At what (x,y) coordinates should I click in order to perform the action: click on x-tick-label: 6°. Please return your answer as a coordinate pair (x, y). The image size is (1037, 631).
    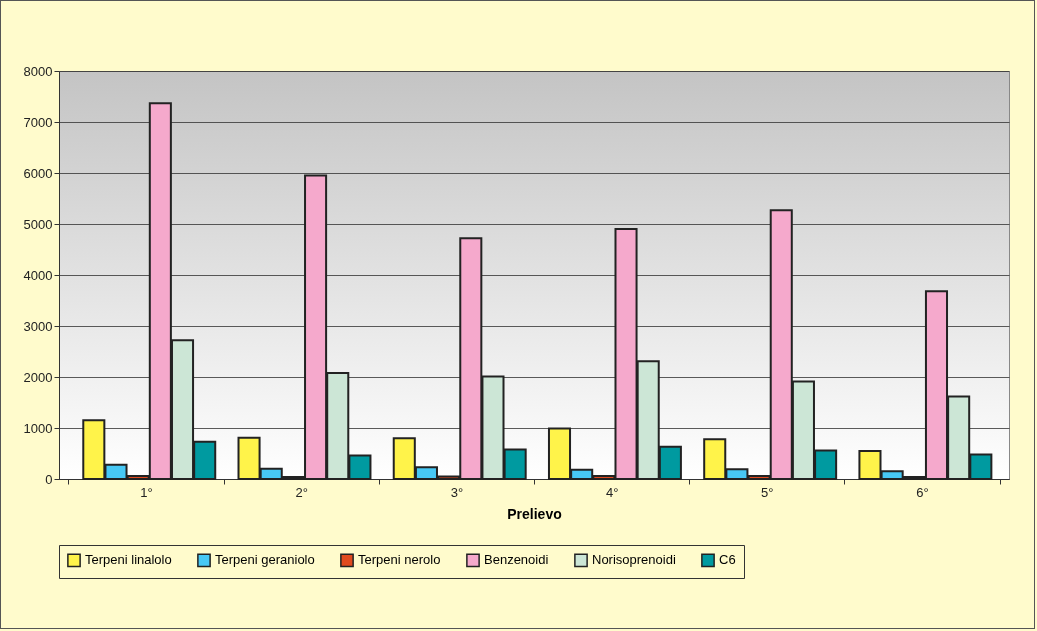
    Looking at the image, I should click on (922, 492).